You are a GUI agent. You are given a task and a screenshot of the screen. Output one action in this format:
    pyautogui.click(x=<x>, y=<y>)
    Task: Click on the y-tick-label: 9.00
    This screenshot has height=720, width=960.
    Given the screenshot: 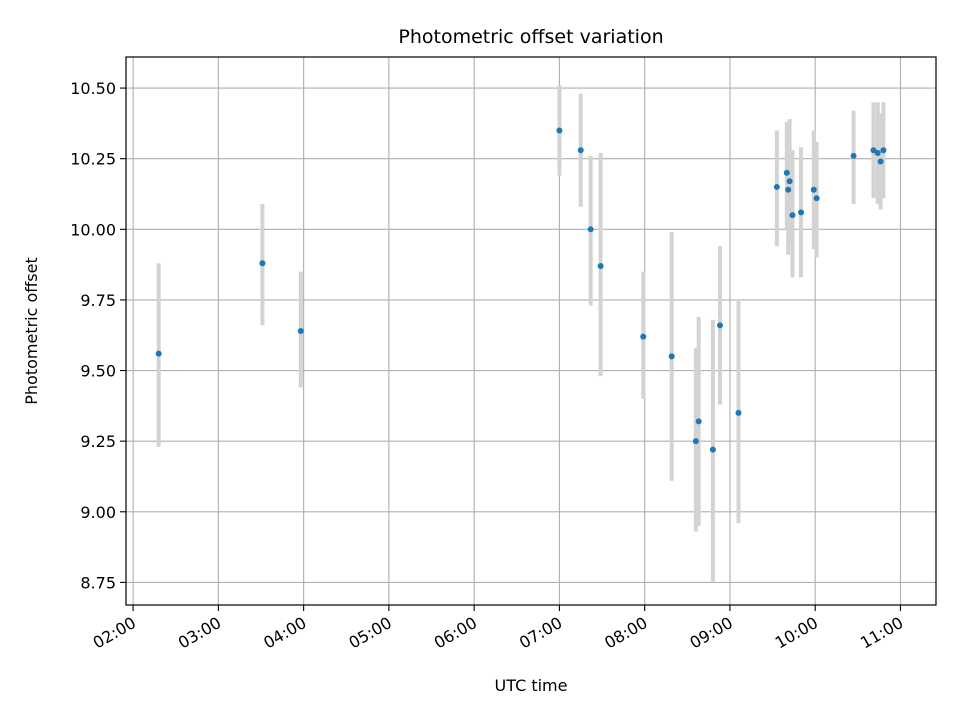 What is the action you would take?
    pyautogui.click(x=98, y=512)
    